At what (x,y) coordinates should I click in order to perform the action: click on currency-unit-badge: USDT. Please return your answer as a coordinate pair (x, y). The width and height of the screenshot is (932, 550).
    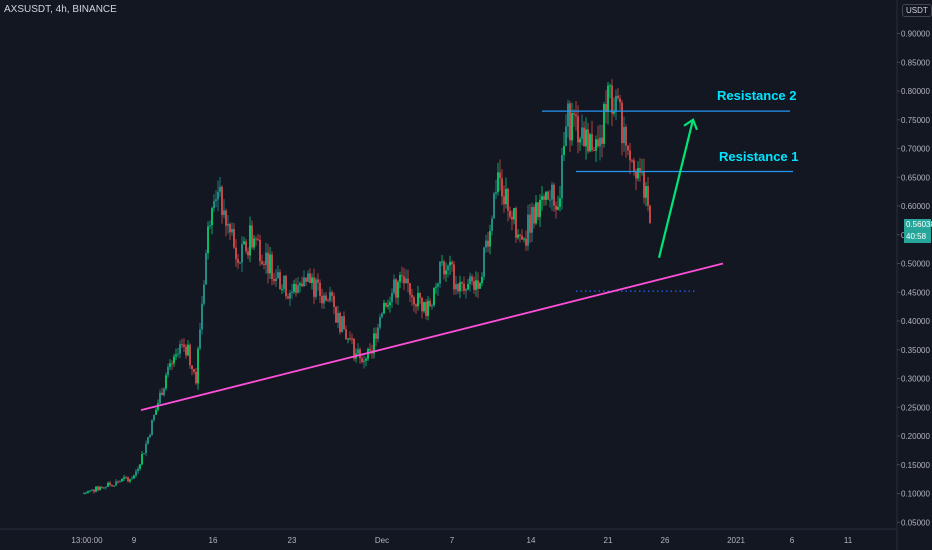
    Looking at the image, I should click on (917, 10).